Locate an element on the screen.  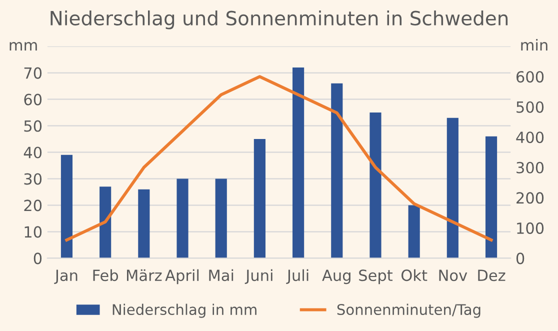
x-tick-label: Aug is located at coordinates (336, 277).